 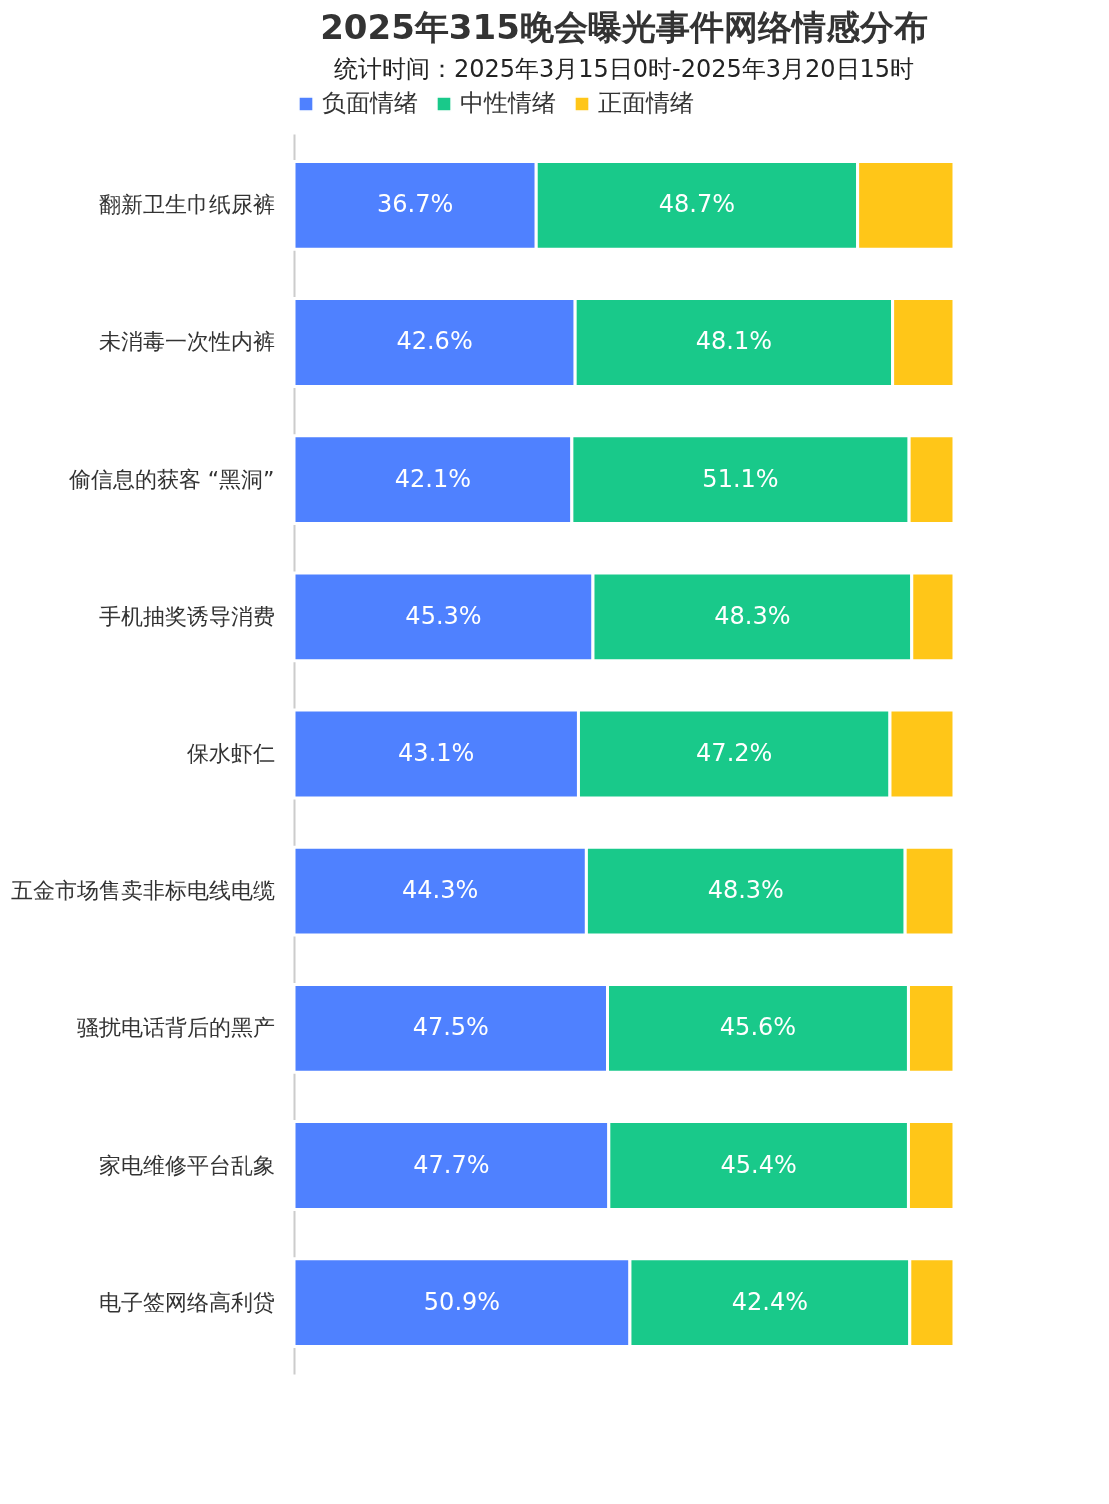 I want to click on data-label: 42.4%, so click(x=769, y=1301).